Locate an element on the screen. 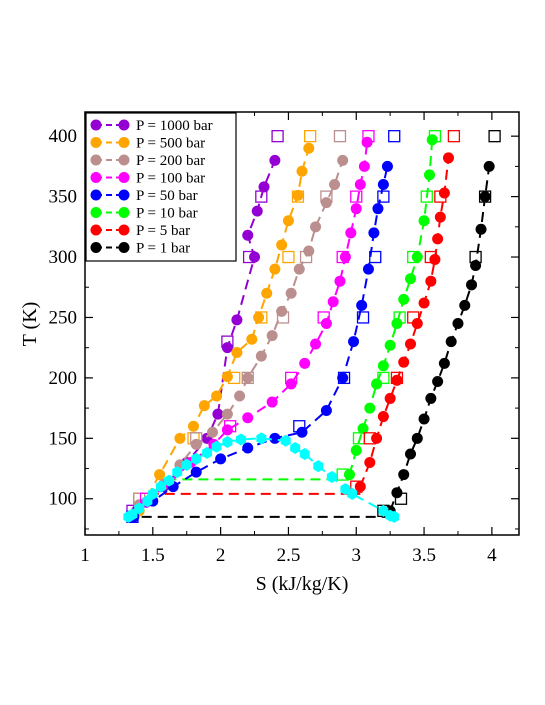  x-tick-label: 4 is located at coordinates (492, 555).